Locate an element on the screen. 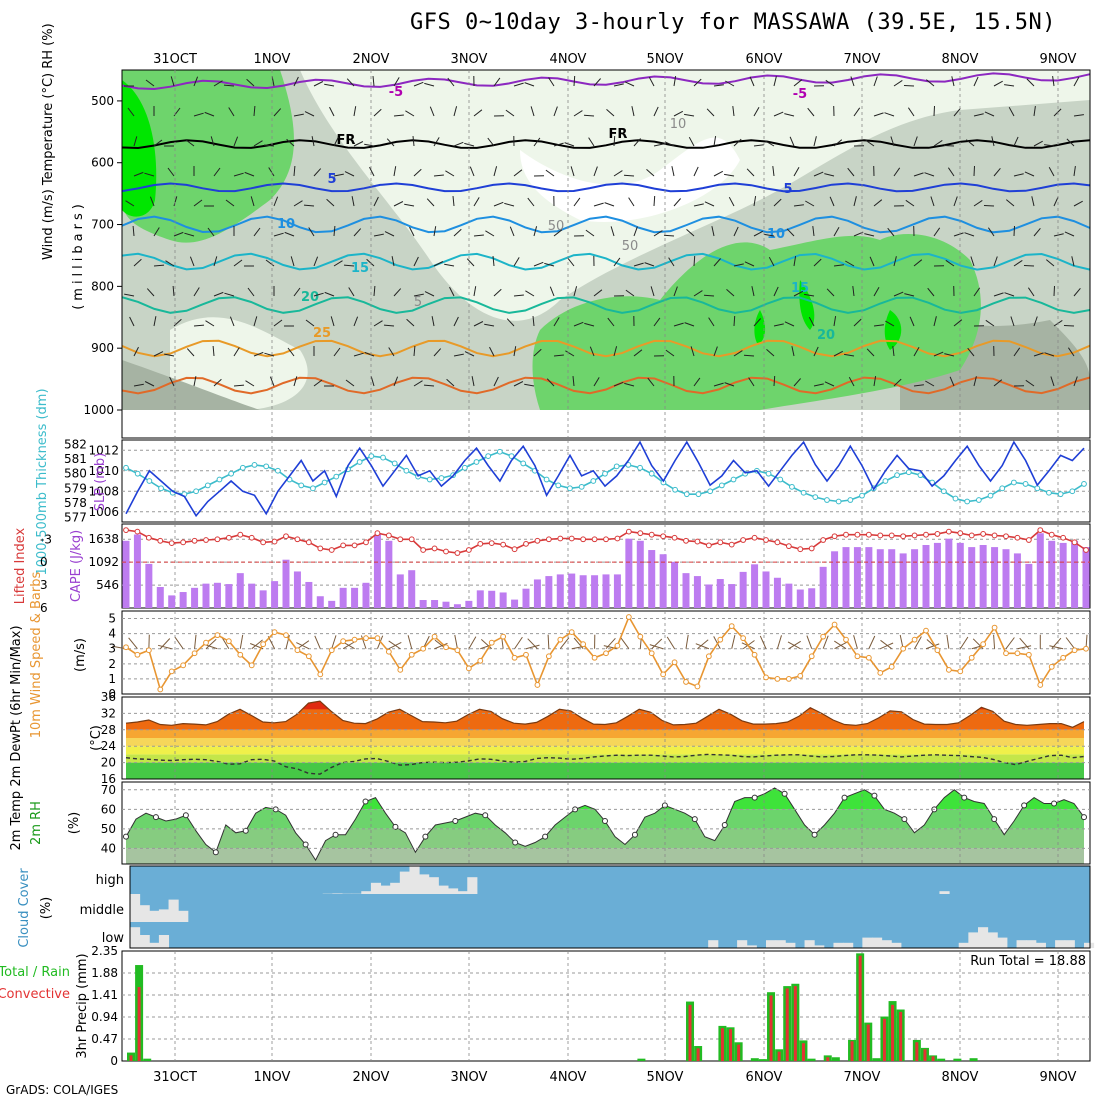 The width and height of the screenshot is (1100, 1100). wind-tick-label: 1 is located at coordinates (112, 679).